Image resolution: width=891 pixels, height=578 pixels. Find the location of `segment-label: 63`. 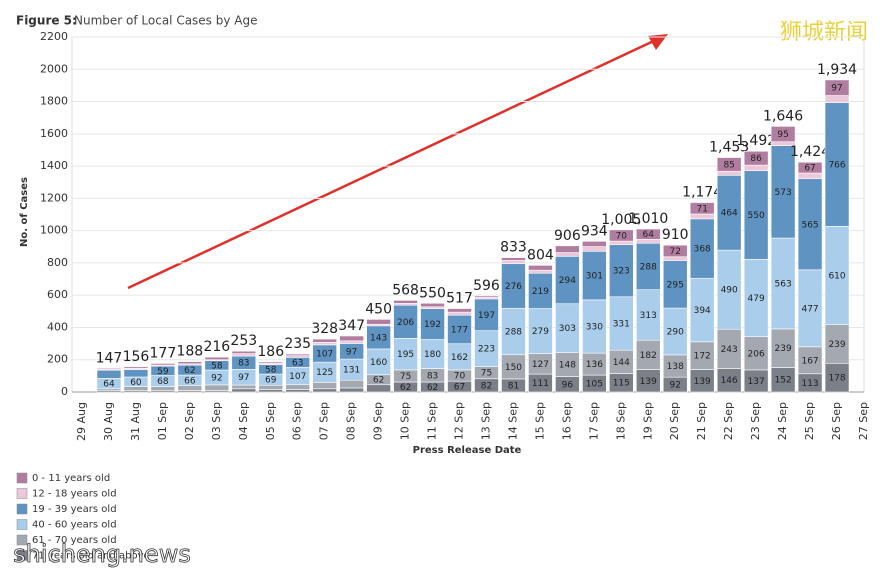

segment-label: 63 is located at coordinates (297, 363).